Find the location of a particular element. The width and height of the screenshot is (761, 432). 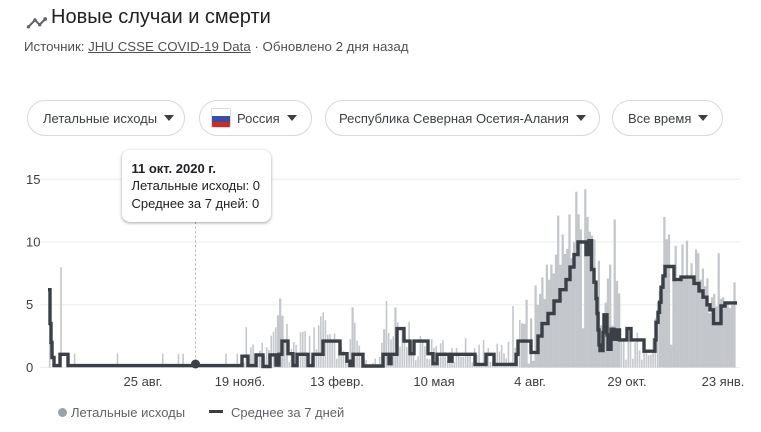

svg-text: 29 окт. is located at coordinates (626, 381).